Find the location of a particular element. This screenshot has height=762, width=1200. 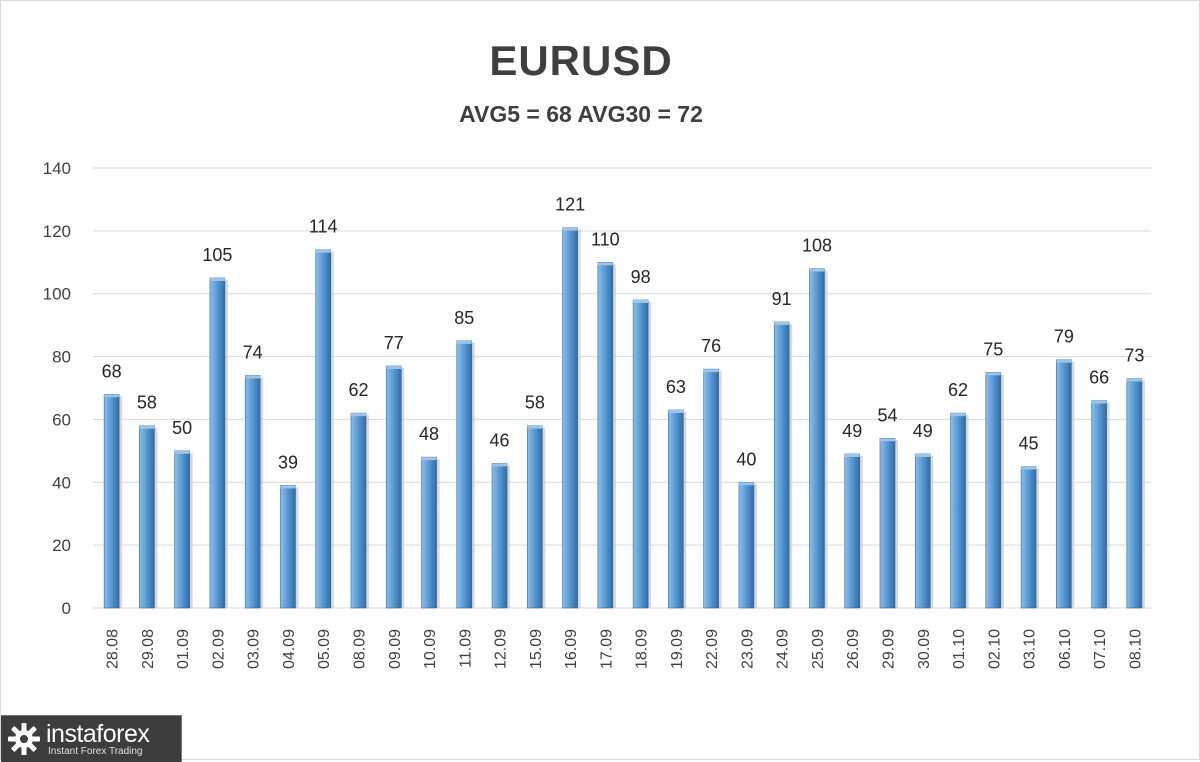

x-tick-label: 10.09 is located at coordinates (430, 649).